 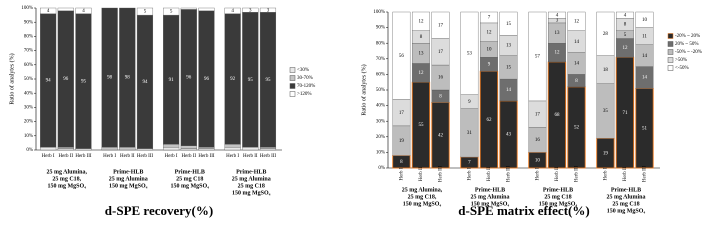 I want to click on data-label: 53, so click(x=470, y=53).